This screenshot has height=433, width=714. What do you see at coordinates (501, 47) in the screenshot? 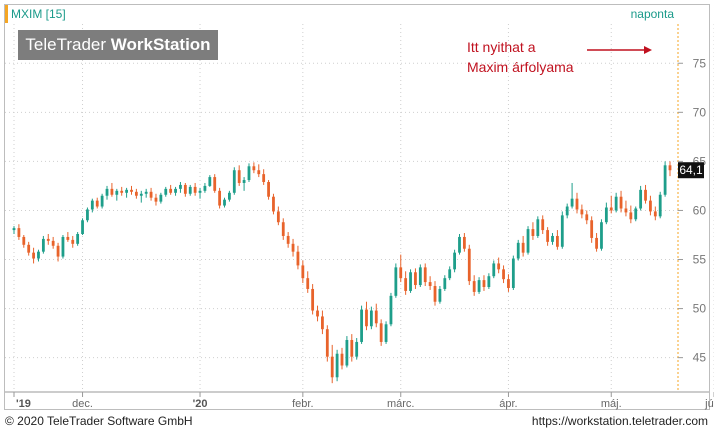
I see `annotation-line-1: Itt nyithat a` at bounding box center [501, 47].